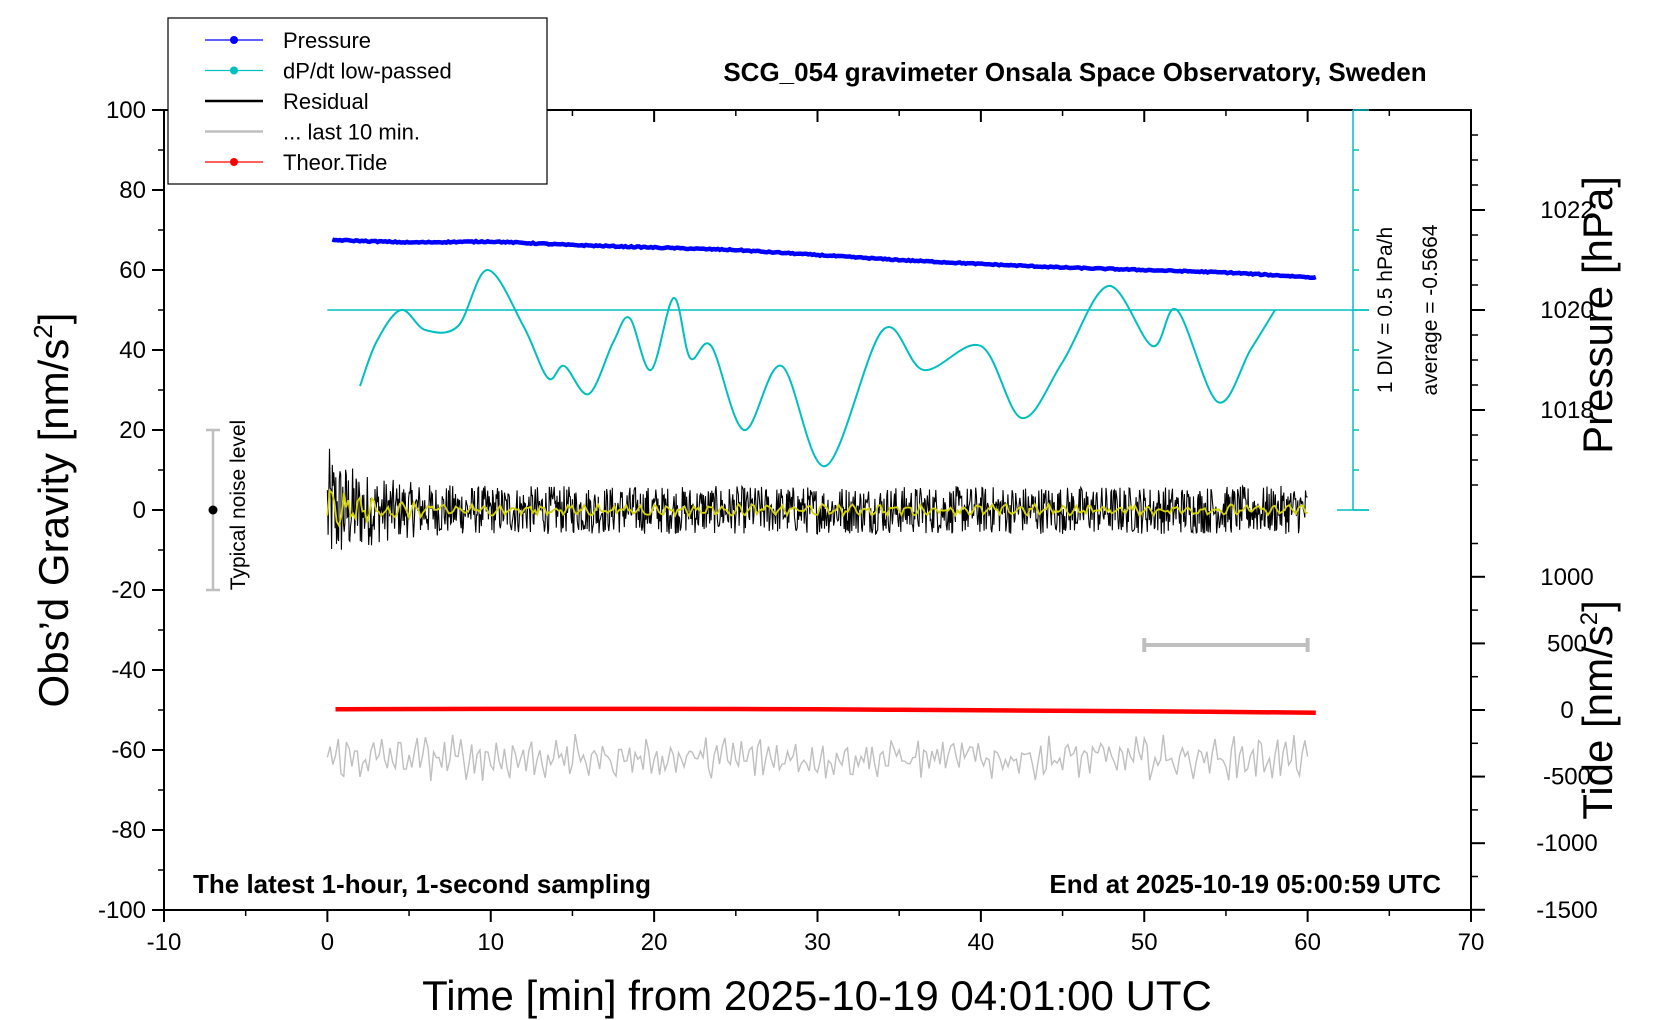  I want to click on y-tick-label: 40, so click(132, 350).